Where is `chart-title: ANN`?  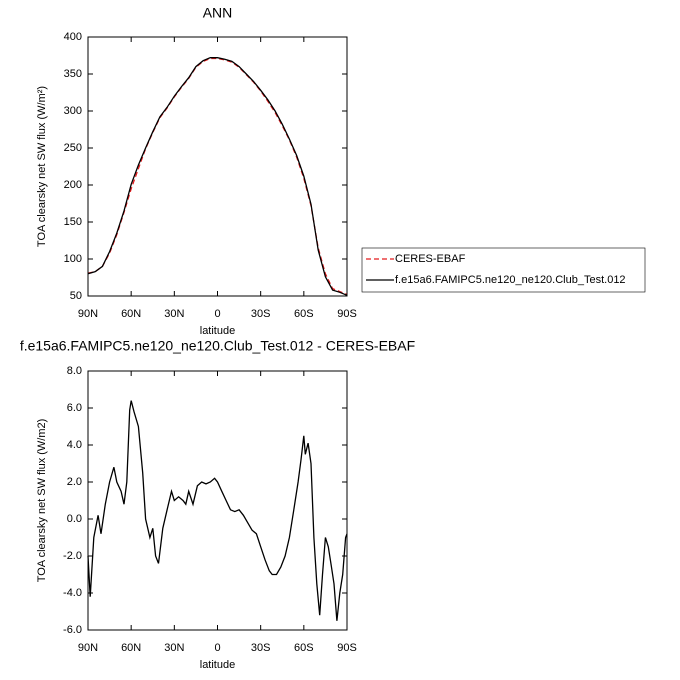 chart-title: ANN is located at coordinates (218, 13).